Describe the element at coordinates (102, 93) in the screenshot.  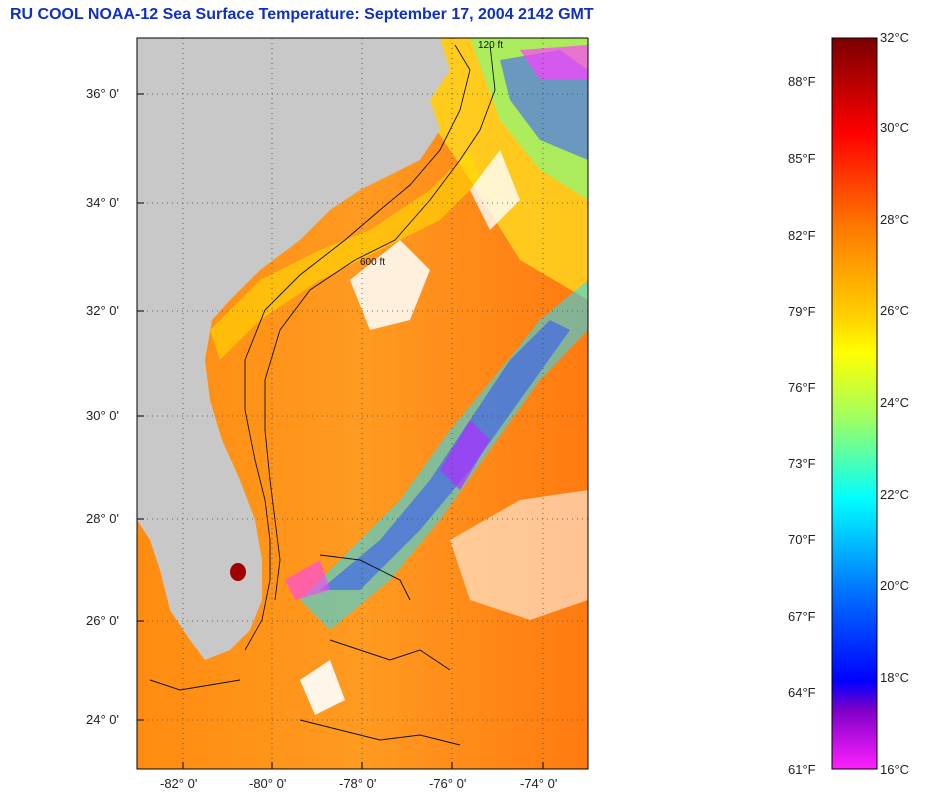
I see `lat-label: 36° 0'` at that location.